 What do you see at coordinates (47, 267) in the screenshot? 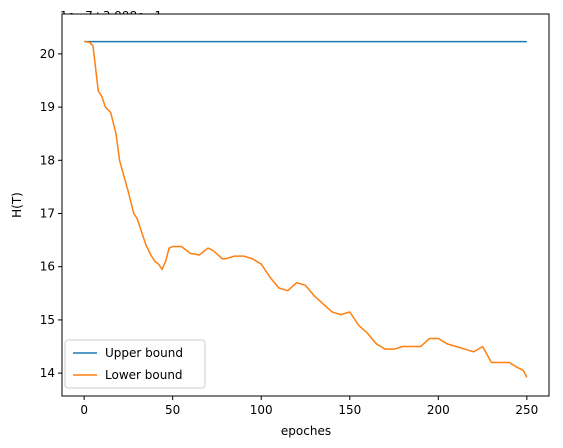
I see `y-tick-label: 16` at bounding box center [47, 267].